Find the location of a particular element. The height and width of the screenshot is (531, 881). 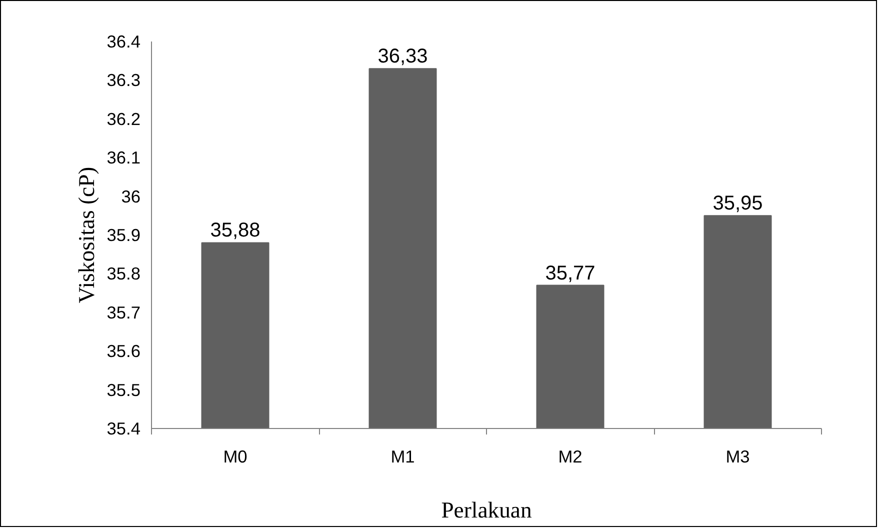

x-tick-label: M1 is located at coordinates (402, 456).